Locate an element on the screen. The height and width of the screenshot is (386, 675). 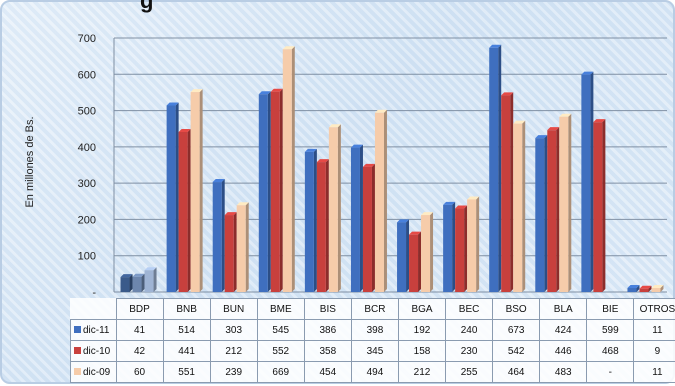
data-value-cell: 60 is located at coordinates (139, 372).